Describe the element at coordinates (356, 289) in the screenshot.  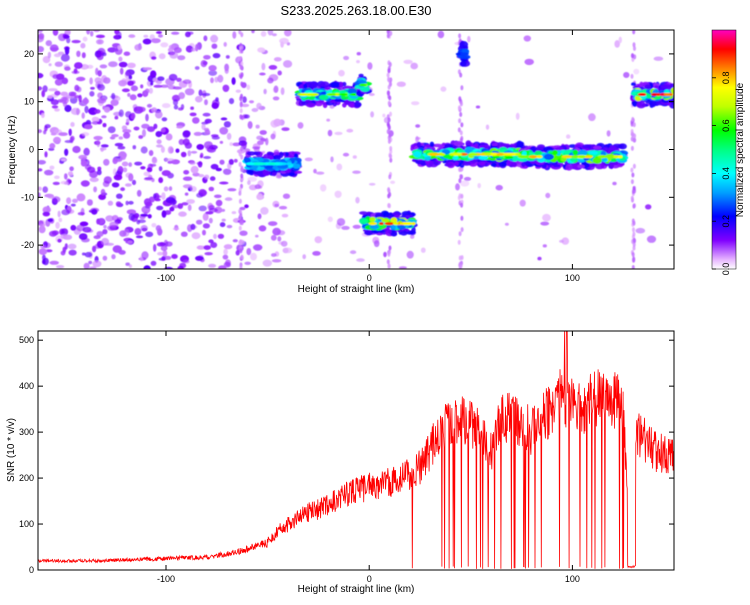
I see `spectrogram-x-label: Height of straight line (km)` at that location.